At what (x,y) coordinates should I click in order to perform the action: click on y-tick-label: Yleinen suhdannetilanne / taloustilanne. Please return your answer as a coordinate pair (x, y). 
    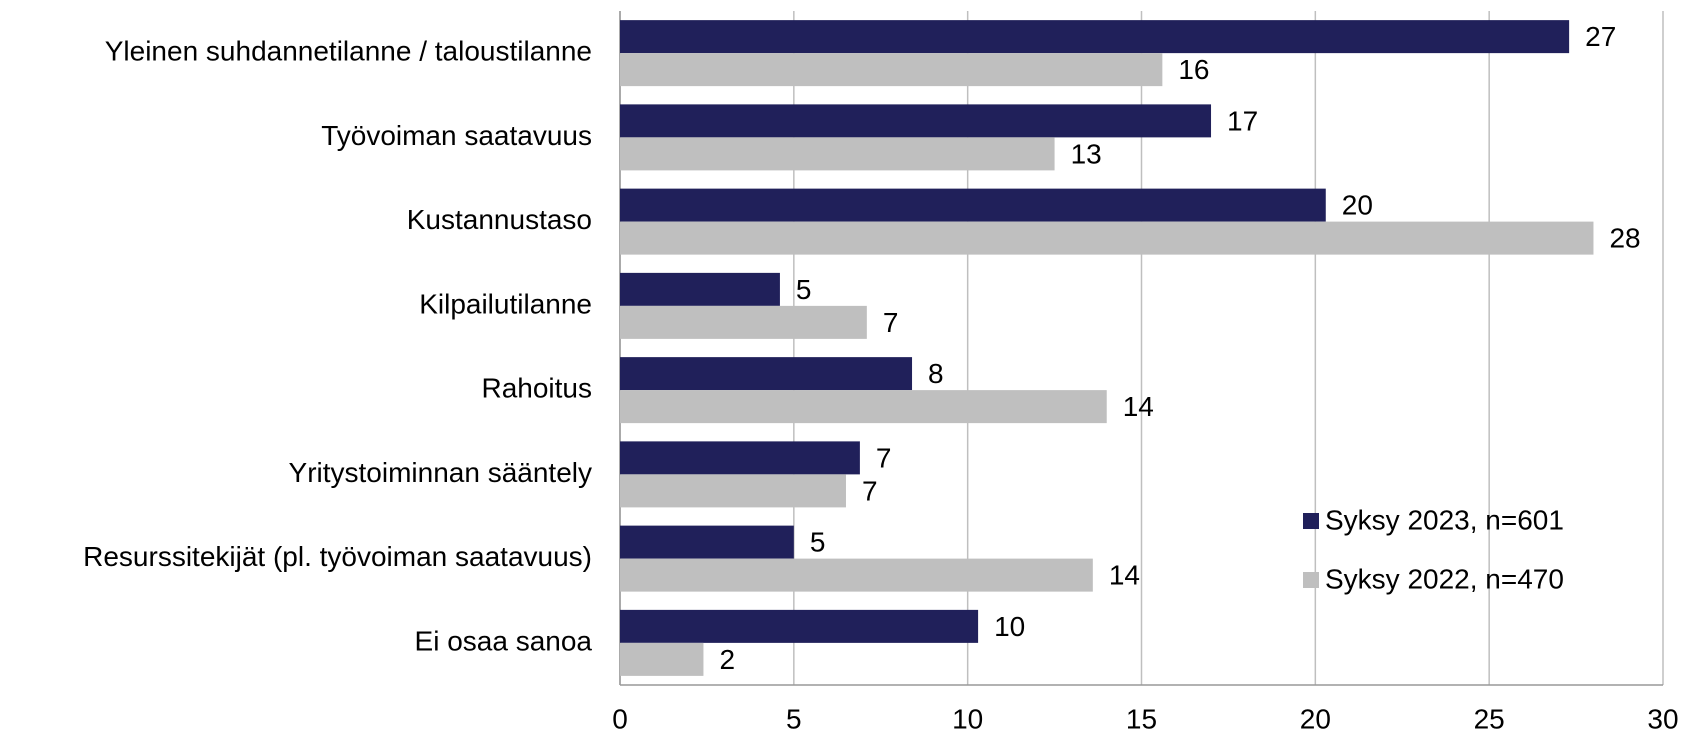
    Looking at the image, I should click on (348, 51).